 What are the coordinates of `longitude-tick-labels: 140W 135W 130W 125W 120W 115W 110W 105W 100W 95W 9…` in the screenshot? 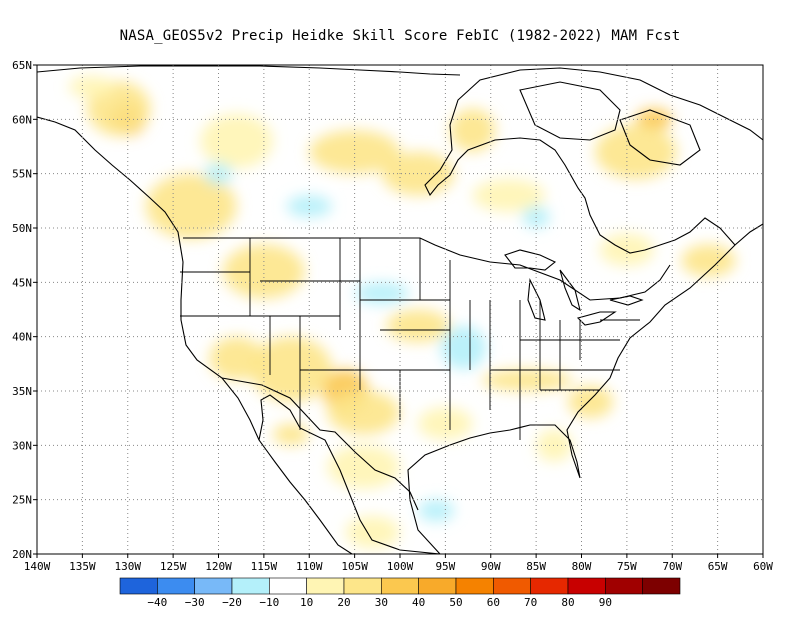 It's located at (398, 563).